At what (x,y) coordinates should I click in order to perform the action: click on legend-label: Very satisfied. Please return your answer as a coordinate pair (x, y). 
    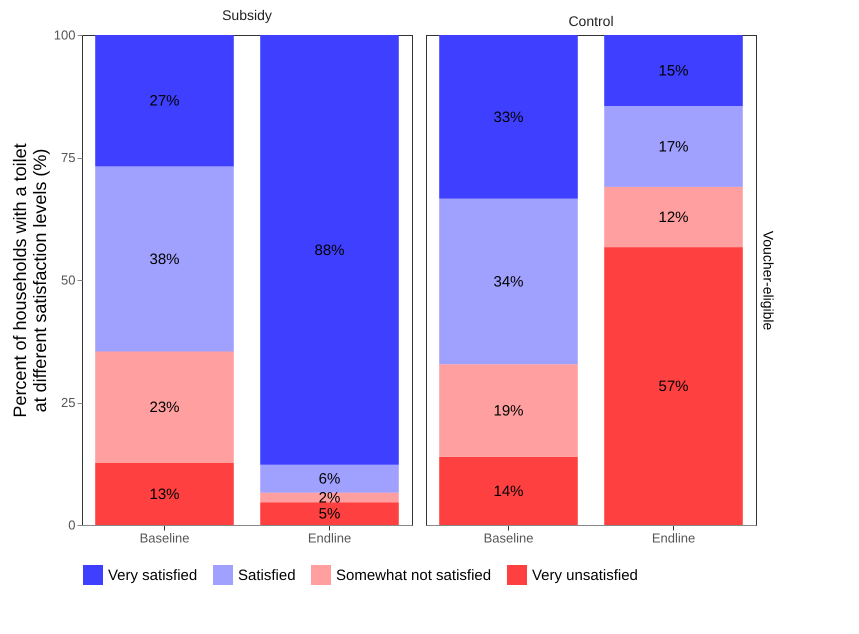
    Looking at the image, I should click on (153, 575).